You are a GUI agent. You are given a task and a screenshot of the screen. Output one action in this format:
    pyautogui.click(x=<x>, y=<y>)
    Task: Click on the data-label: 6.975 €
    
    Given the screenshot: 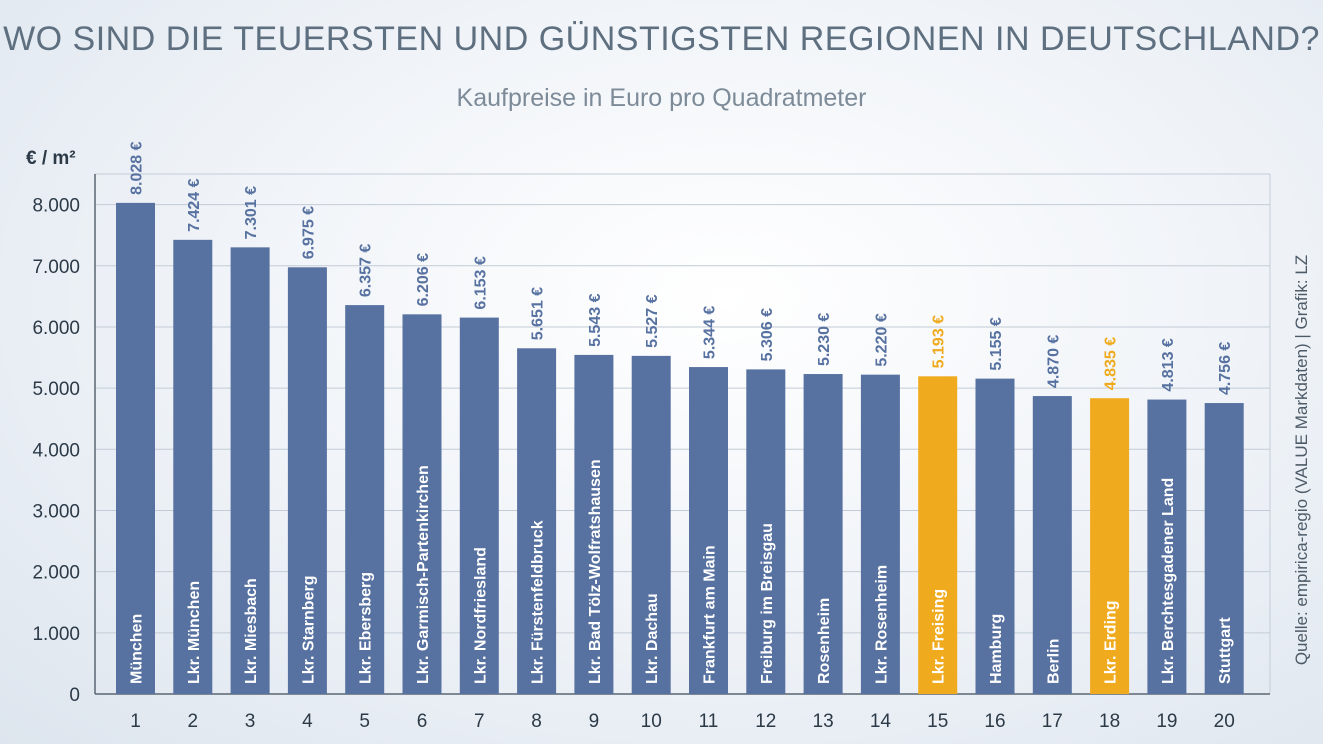 What is the action you would take?
    pyautogui.click(x=308, y=232)
    